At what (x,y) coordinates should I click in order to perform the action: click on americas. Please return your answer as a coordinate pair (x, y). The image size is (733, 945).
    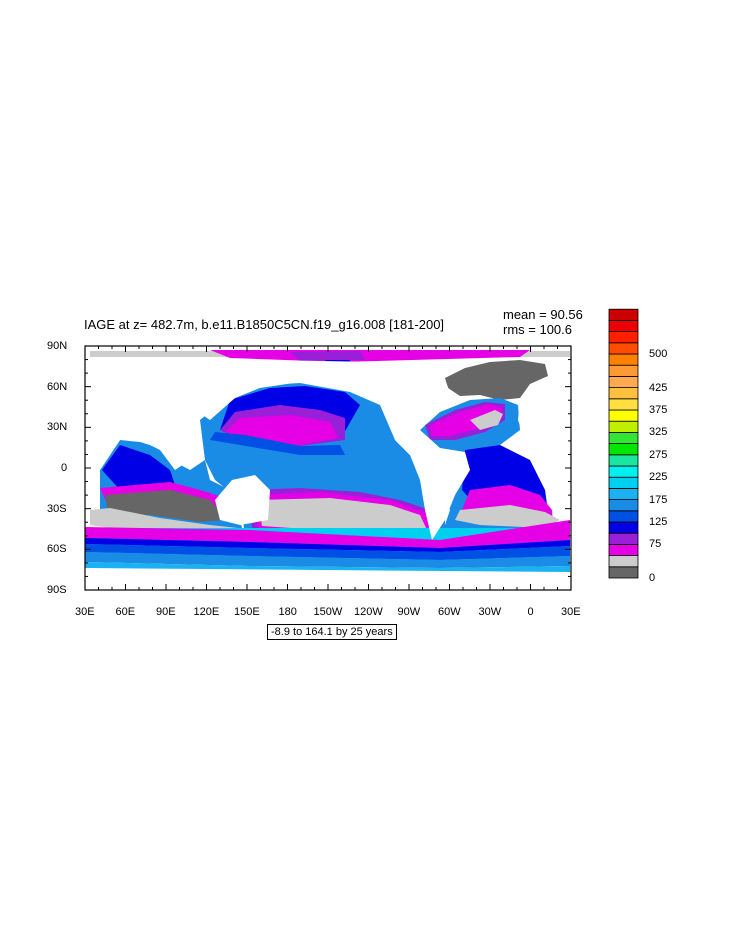
    Looking at the image, I should click on (425, 456).